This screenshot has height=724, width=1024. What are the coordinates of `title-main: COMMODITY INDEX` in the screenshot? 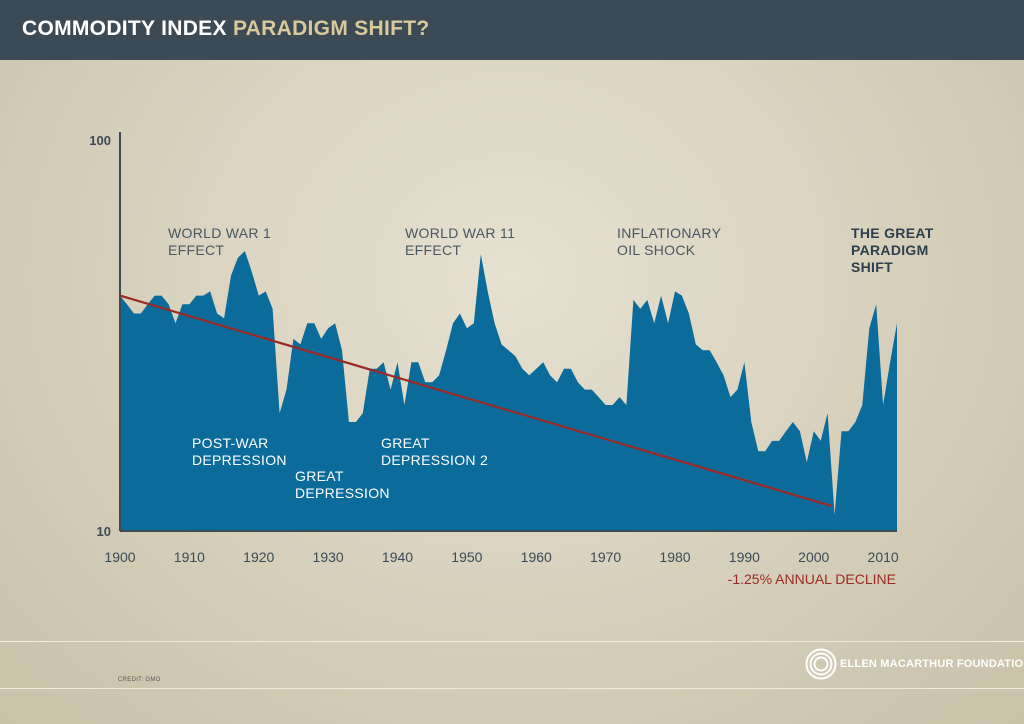 It's located at (124, 28).